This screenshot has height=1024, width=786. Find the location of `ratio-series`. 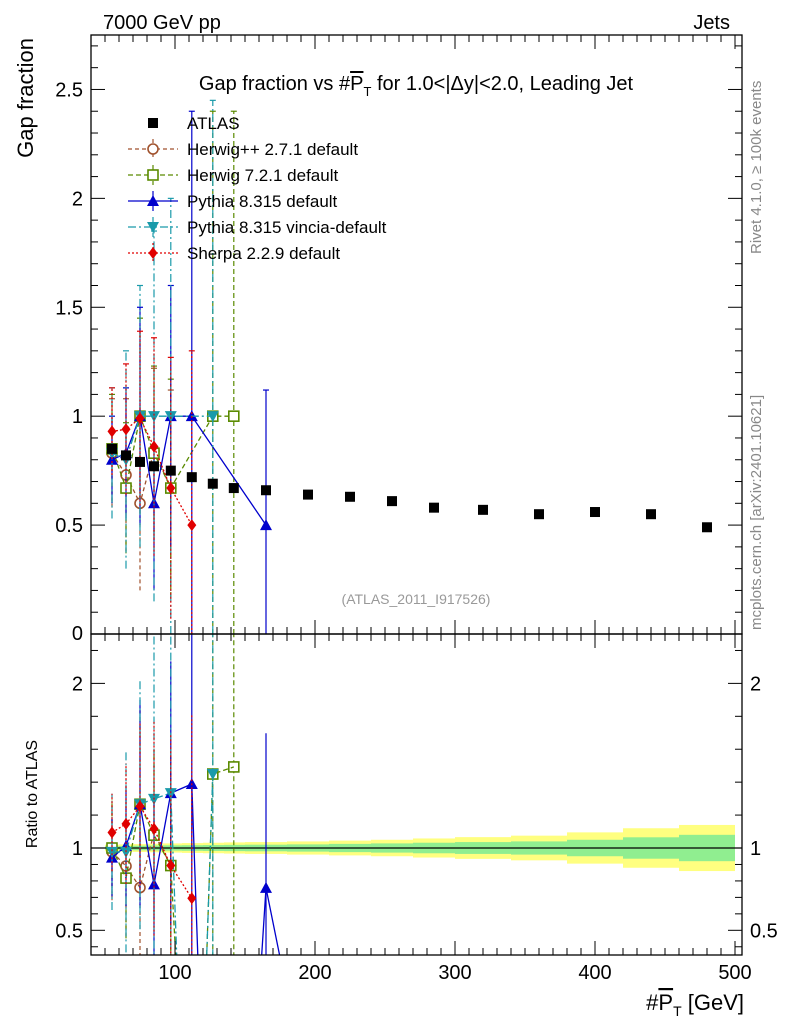

ratio-series is located at coordinates (193, 794).